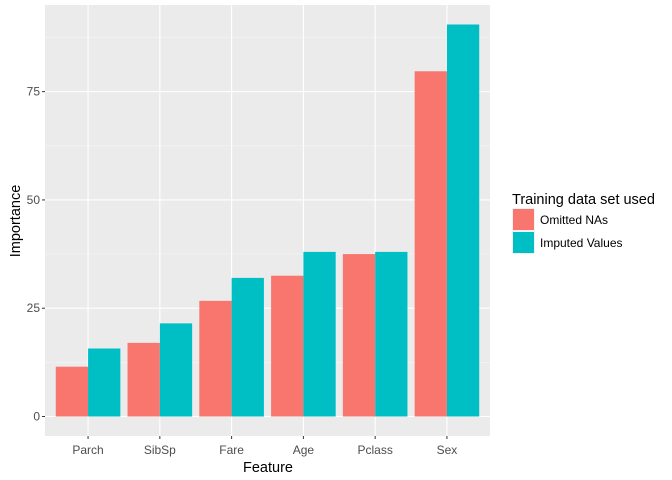 The height and width of the screenshot is (480, 672). Describe the element at coordinates (176, 370) in the screenshot. I see `bar-imputed-values-sibsp` at that location.